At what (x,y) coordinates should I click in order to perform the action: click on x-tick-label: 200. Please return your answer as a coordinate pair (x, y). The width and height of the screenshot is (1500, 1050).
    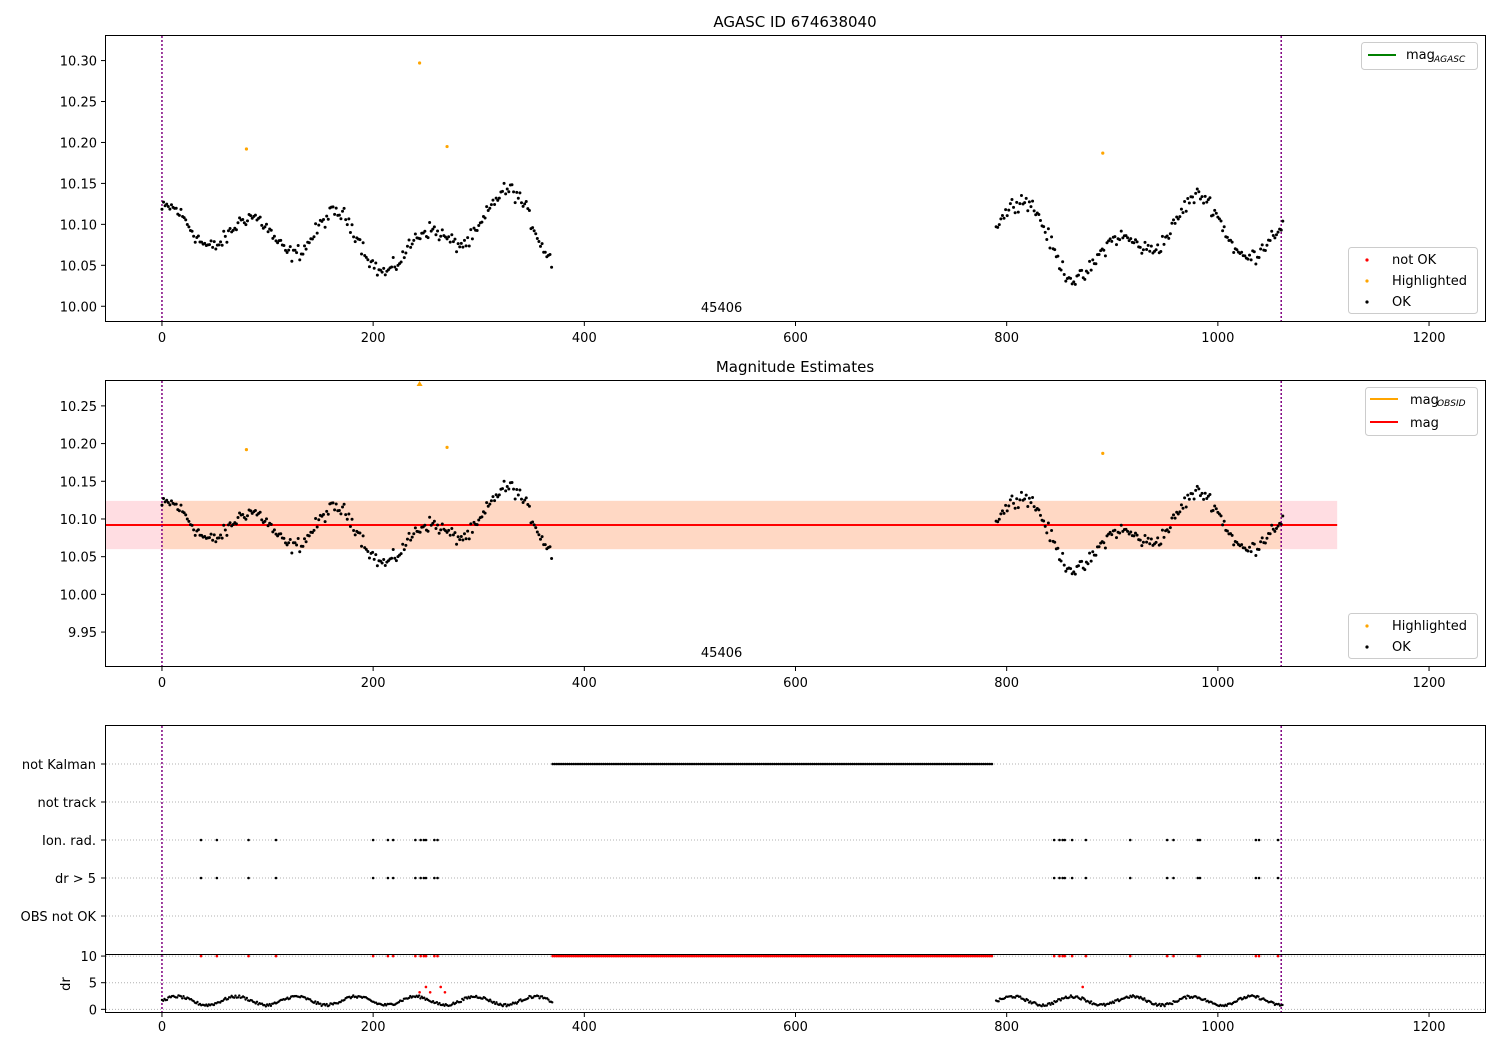
    Looking at the image, I should click on (373, 1027).